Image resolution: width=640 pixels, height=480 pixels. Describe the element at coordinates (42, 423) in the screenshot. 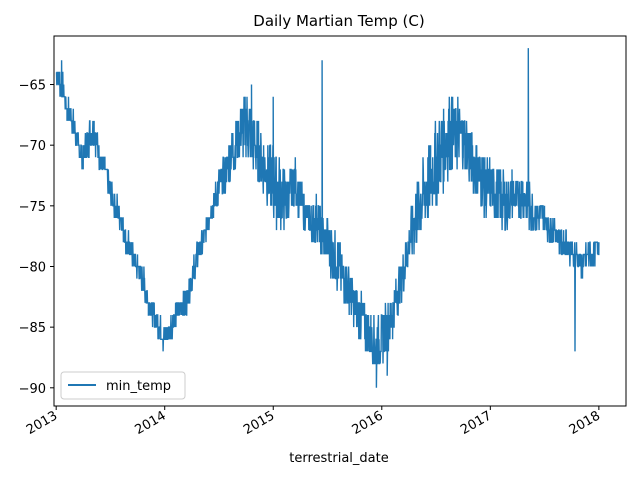

I see `x-tick-label: 2013` at that location.